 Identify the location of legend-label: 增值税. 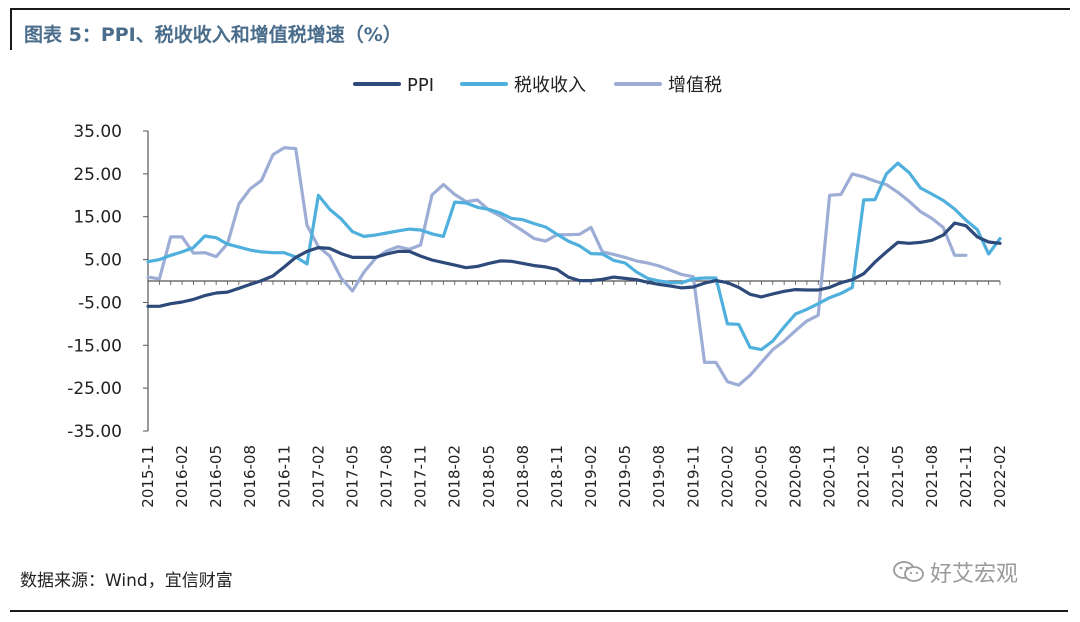
(695, 85).